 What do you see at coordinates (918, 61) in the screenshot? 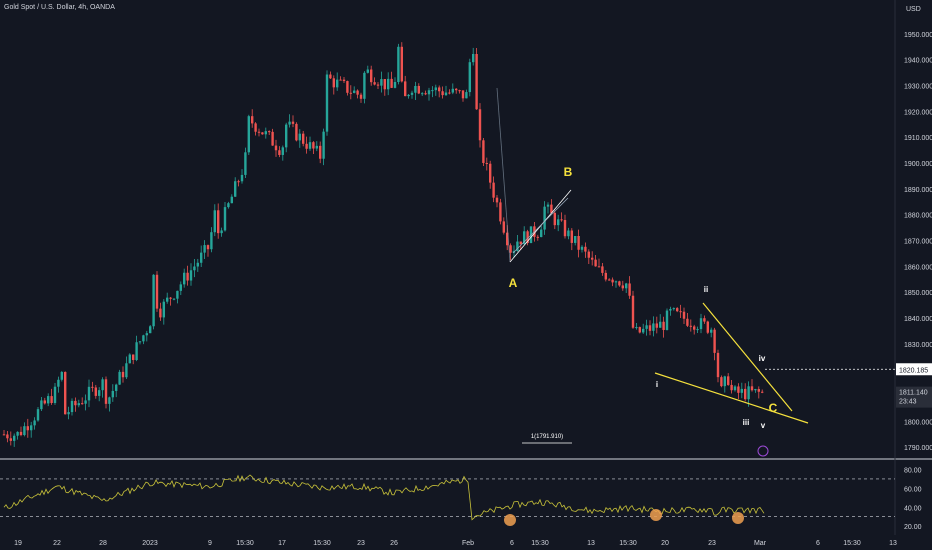
I see `y-tick-label: 1940.000` at bounding box center [918, 61].